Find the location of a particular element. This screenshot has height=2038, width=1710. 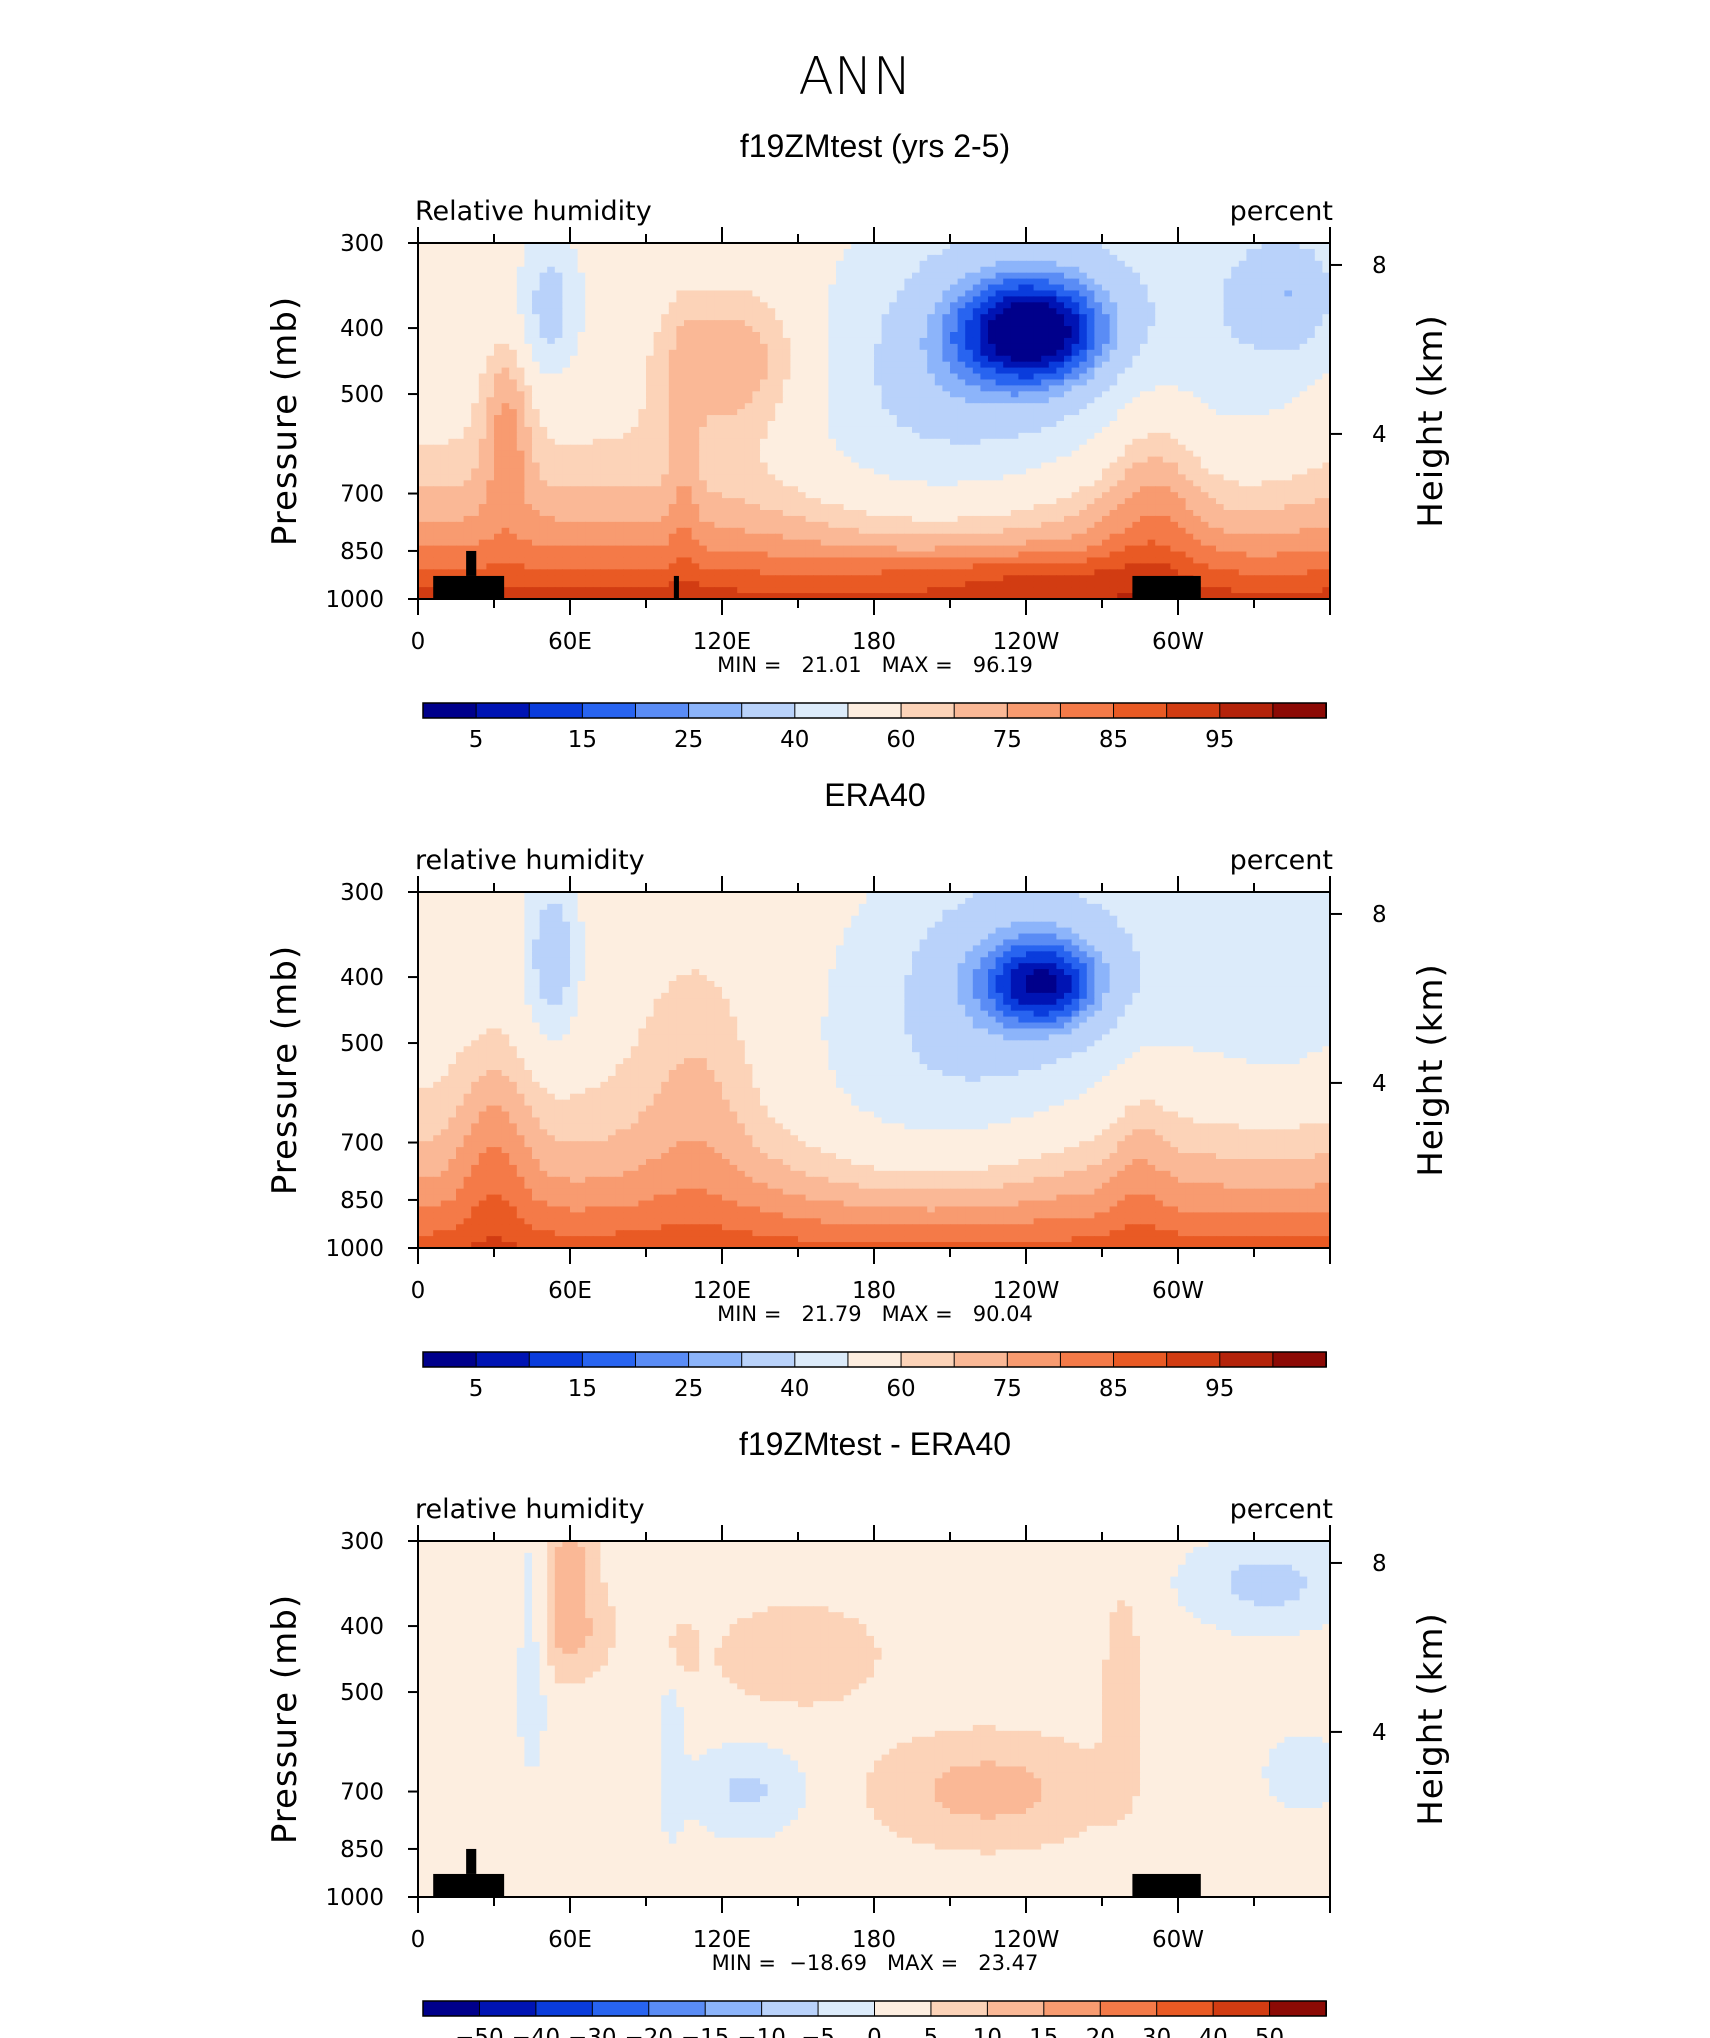

colorbar-label: −15 is located at coordinates (705, 2031).